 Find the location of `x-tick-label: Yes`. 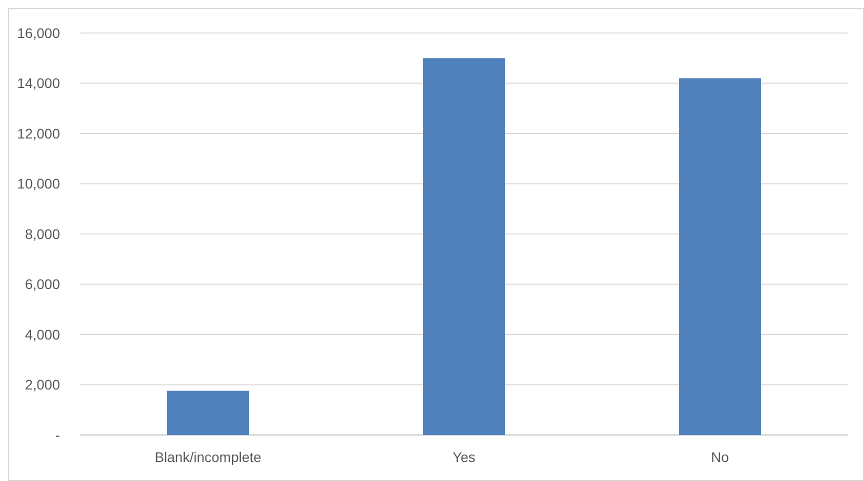

x-tick-label: Yes is located at coordinates (464, 457).